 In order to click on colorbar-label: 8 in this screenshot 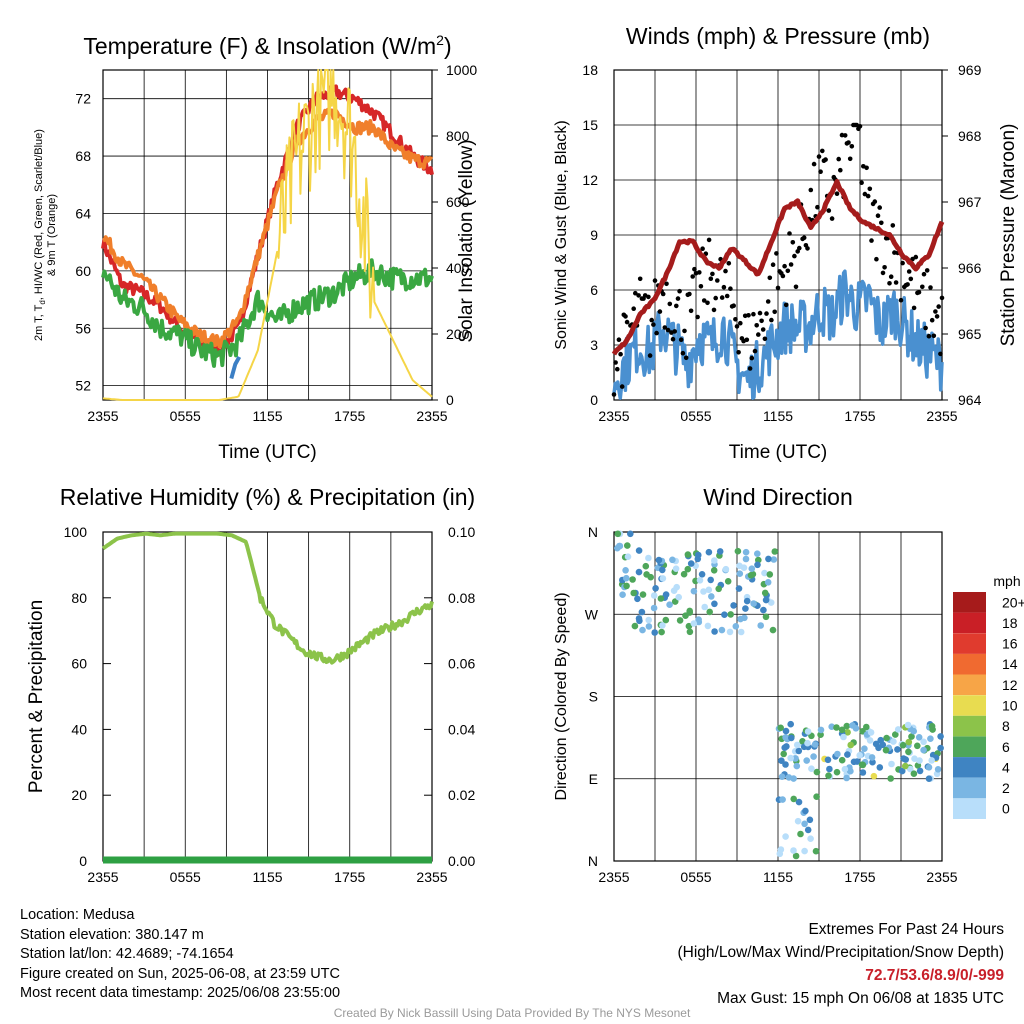, I will do `click(1006, 726)`.